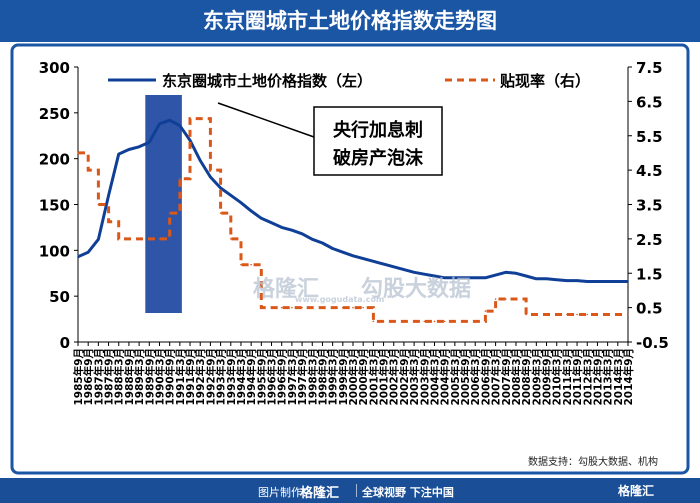 This screenshot has width=700, height=503. Describe the element at coordinates (356, 490) in the screenshot. I see `footer-divider` at that location.